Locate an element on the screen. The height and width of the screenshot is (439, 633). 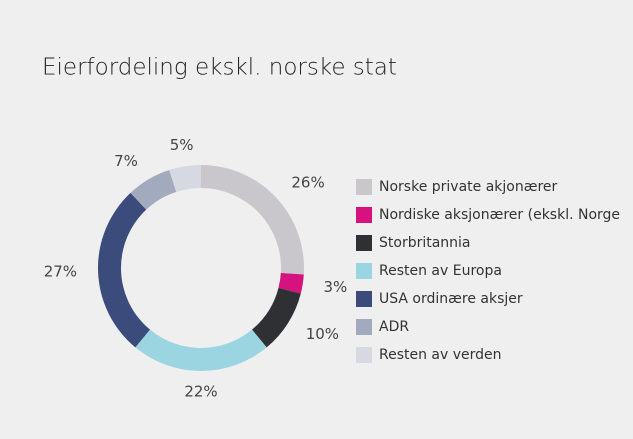
slice-label: 10% is located at coordinates (322, 334).